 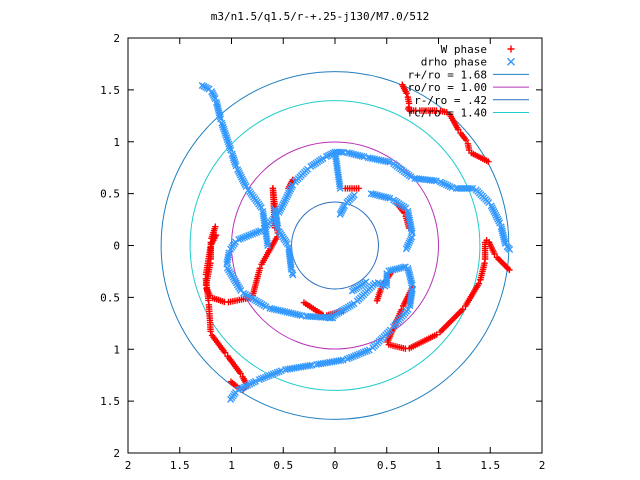 I want to click on chart-title: m3/n1.5/q1.5/r-+.25-j130/M7.0/512, so click(x=320, y=16).